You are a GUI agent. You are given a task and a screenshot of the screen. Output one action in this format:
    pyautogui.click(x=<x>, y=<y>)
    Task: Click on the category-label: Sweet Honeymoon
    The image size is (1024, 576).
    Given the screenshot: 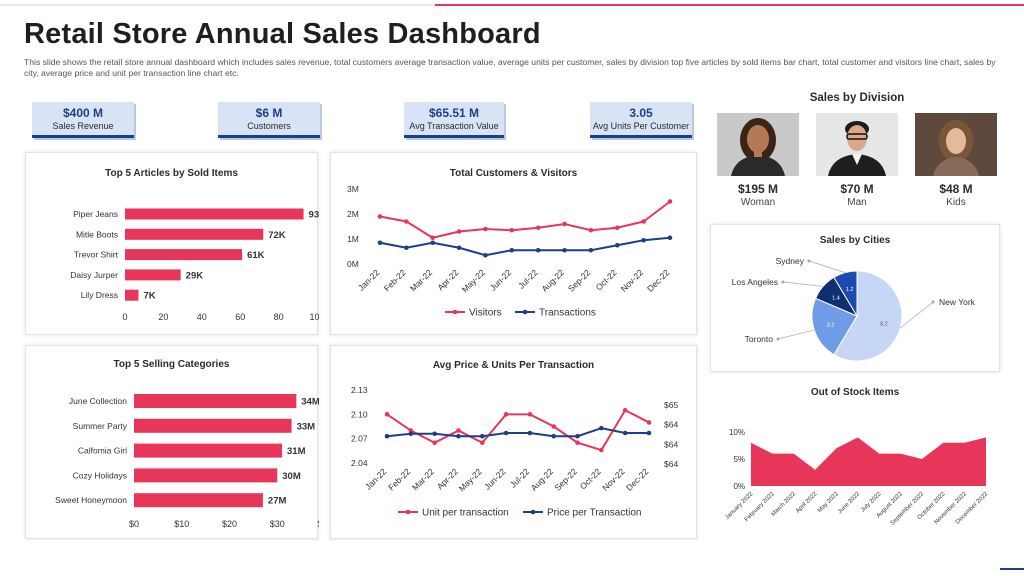 What is the action you would take?
    pyautogui.click(x=91, y=500)
    